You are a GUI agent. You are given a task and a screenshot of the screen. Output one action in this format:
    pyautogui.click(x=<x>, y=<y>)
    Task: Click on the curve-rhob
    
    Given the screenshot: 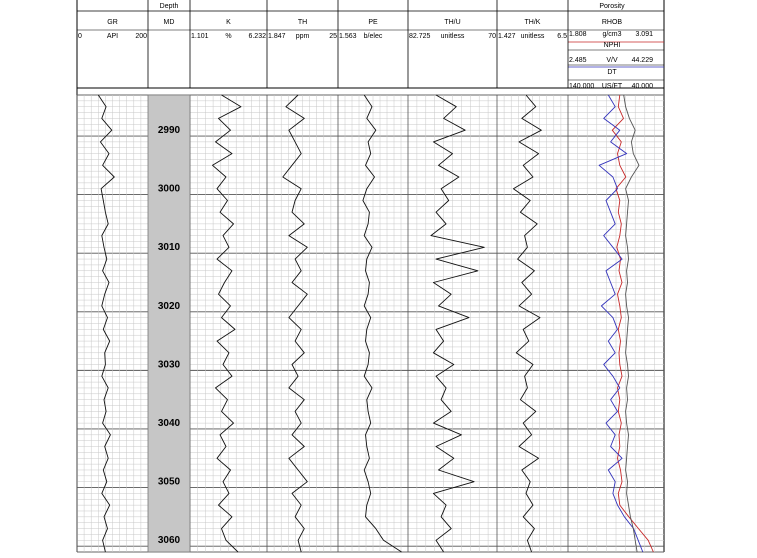 What is the action you would take?
    pyautogui.click(x=632, y=323)
    